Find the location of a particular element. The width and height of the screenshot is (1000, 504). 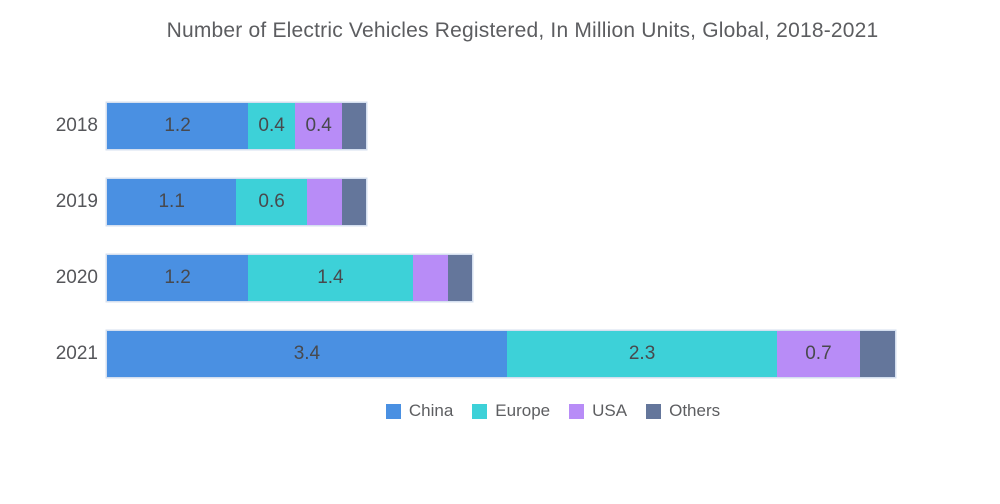

legend-label: USA is located at coordinates (610, 410).